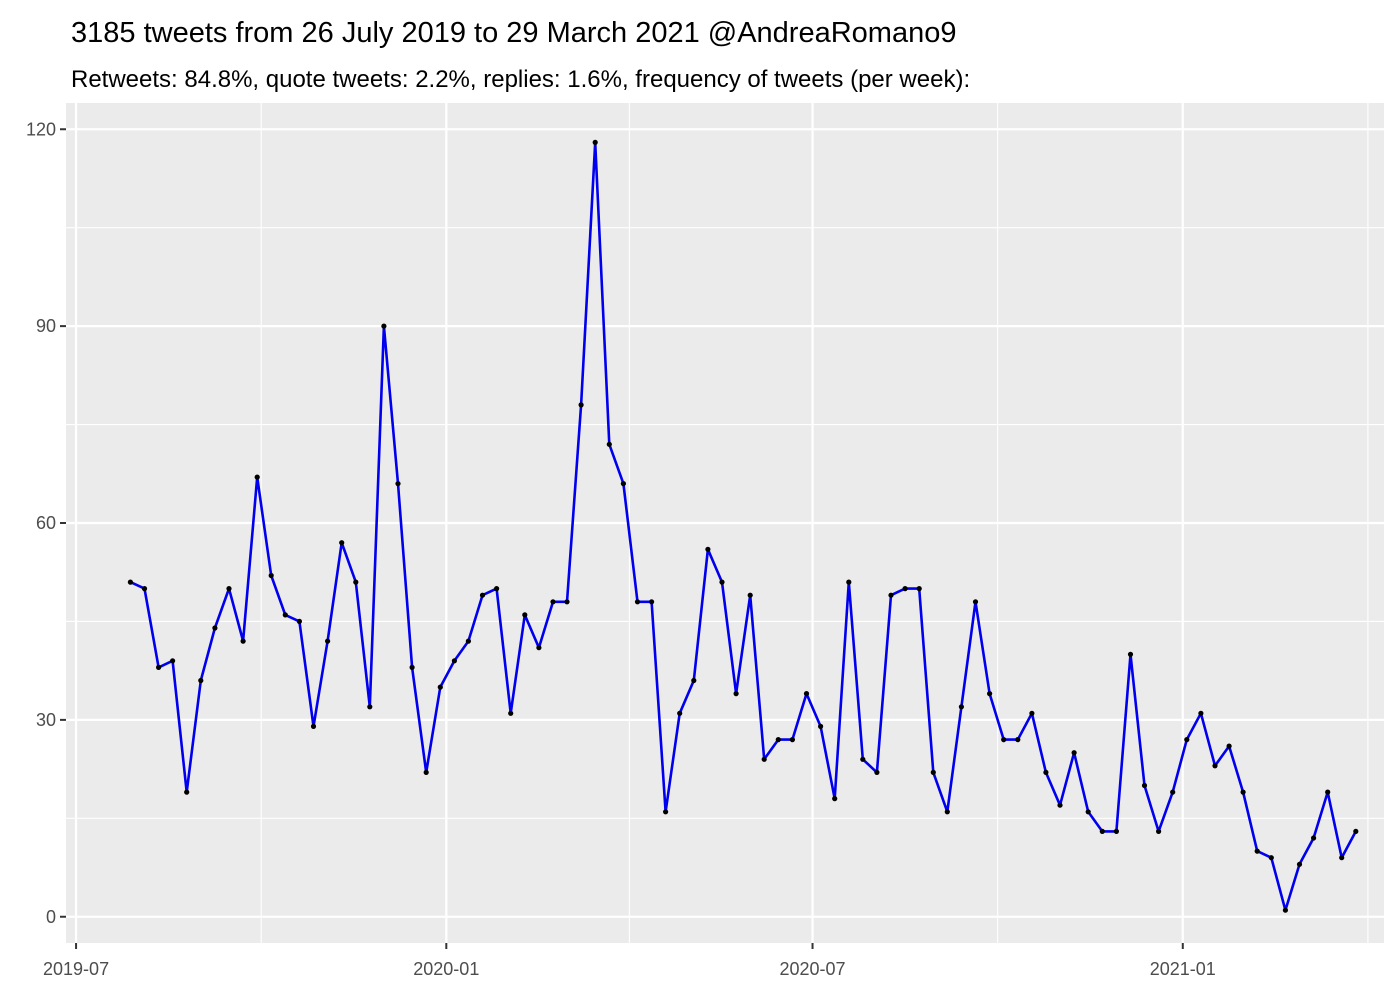 The width and height of the screenshot is (1400, 1000). I want to click on x-tick-label: 2020-07, so click(813, 969).